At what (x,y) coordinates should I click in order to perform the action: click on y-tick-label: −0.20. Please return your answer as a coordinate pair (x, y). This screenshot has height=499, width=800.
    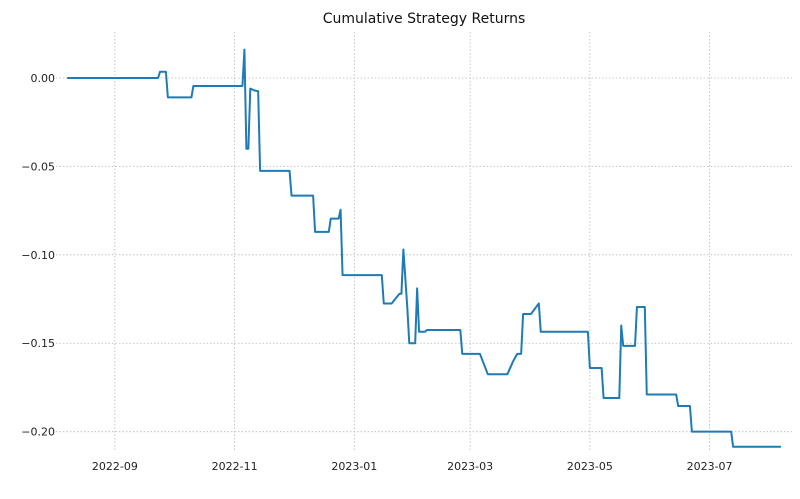
    Looking at the image, I should click on (38, 432).